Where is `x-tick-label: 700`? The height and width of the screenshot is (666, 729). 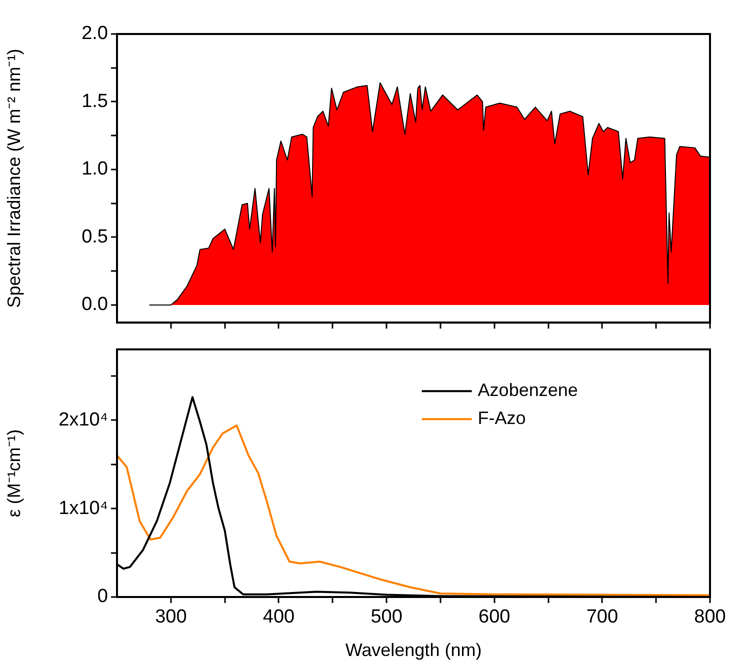 x-tick-label: 700 is located at coordinates (602, 617).